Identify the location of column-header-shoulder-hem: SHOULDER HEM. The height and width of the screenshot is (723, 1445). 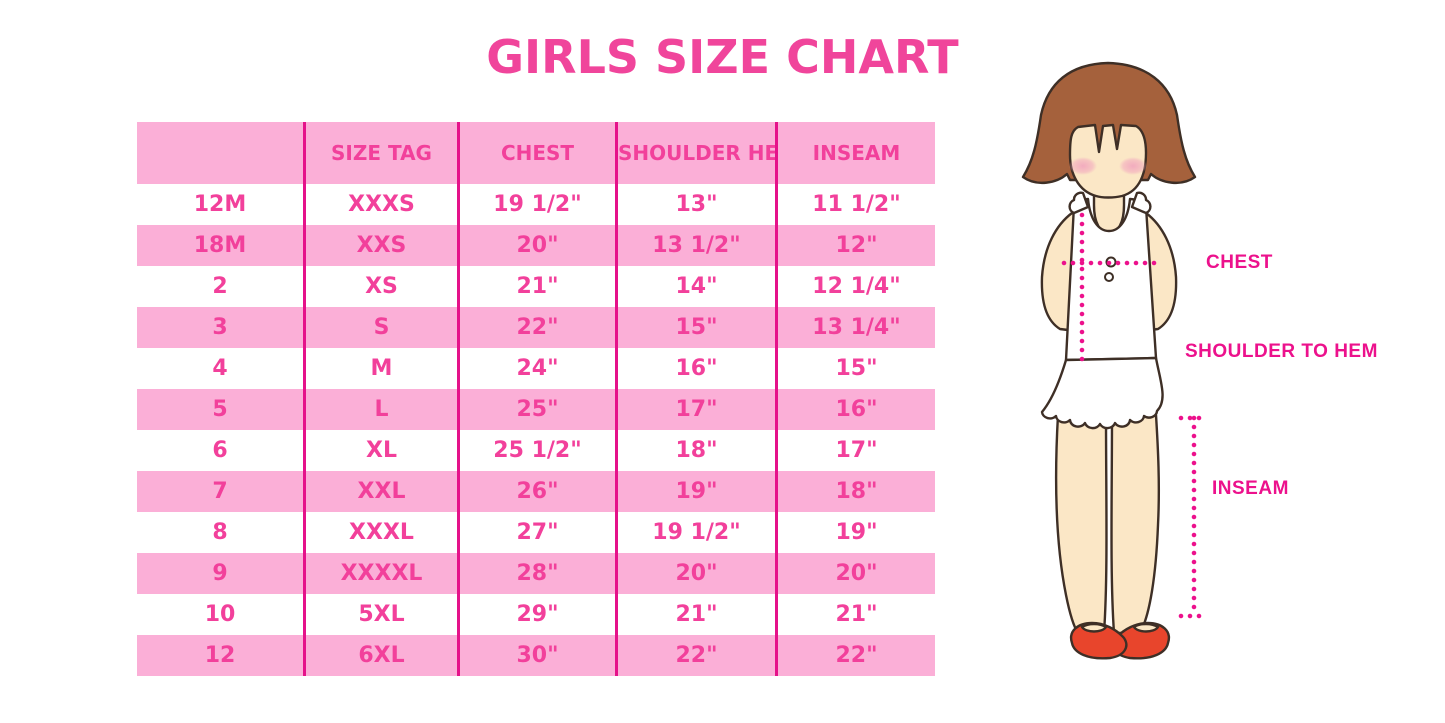
(695, 153).